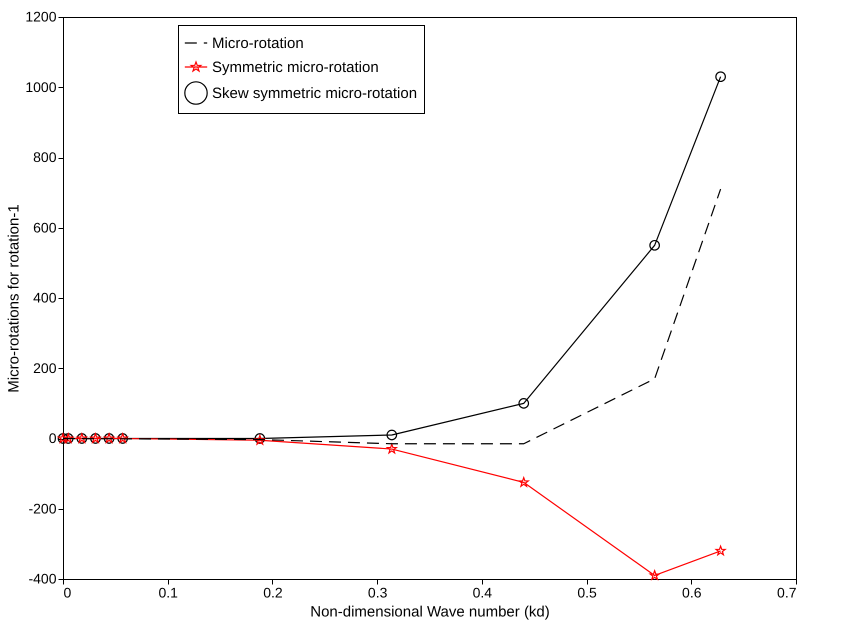  Describe the element at coordinates (45, 368) in the screenshot. I see `y-tick-label: 200` at that location.